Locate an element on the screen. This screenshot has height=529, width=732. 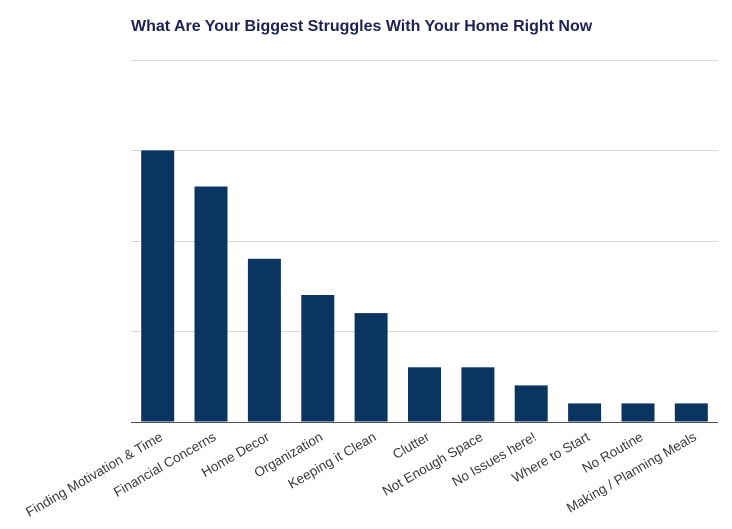
category-label: Keeping it Clean is located at coordinates (331, 460).